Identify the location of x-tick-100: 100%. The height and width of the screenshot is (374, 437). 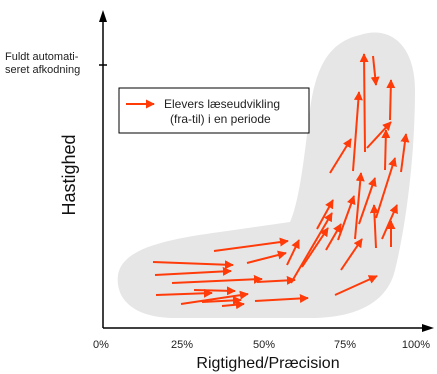
(416, 345).